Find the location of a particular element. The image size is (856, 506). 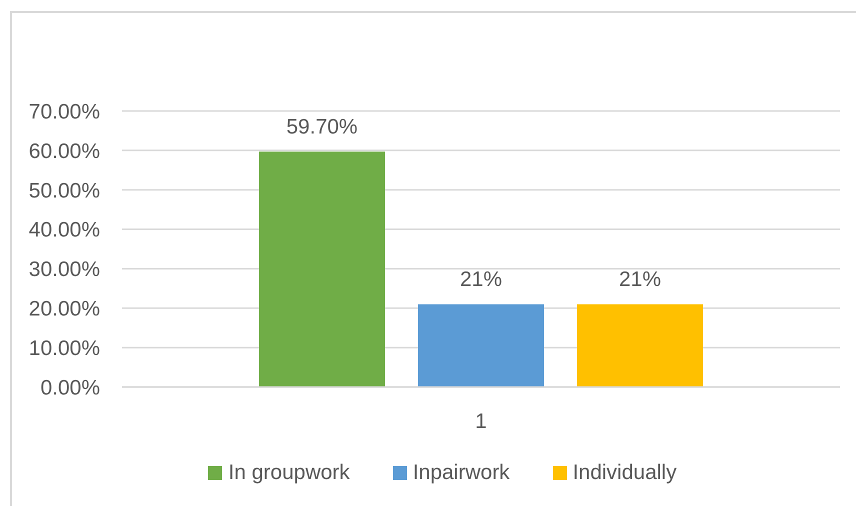

y-tick-label: 60.00% is located at coordinates (64, 151).